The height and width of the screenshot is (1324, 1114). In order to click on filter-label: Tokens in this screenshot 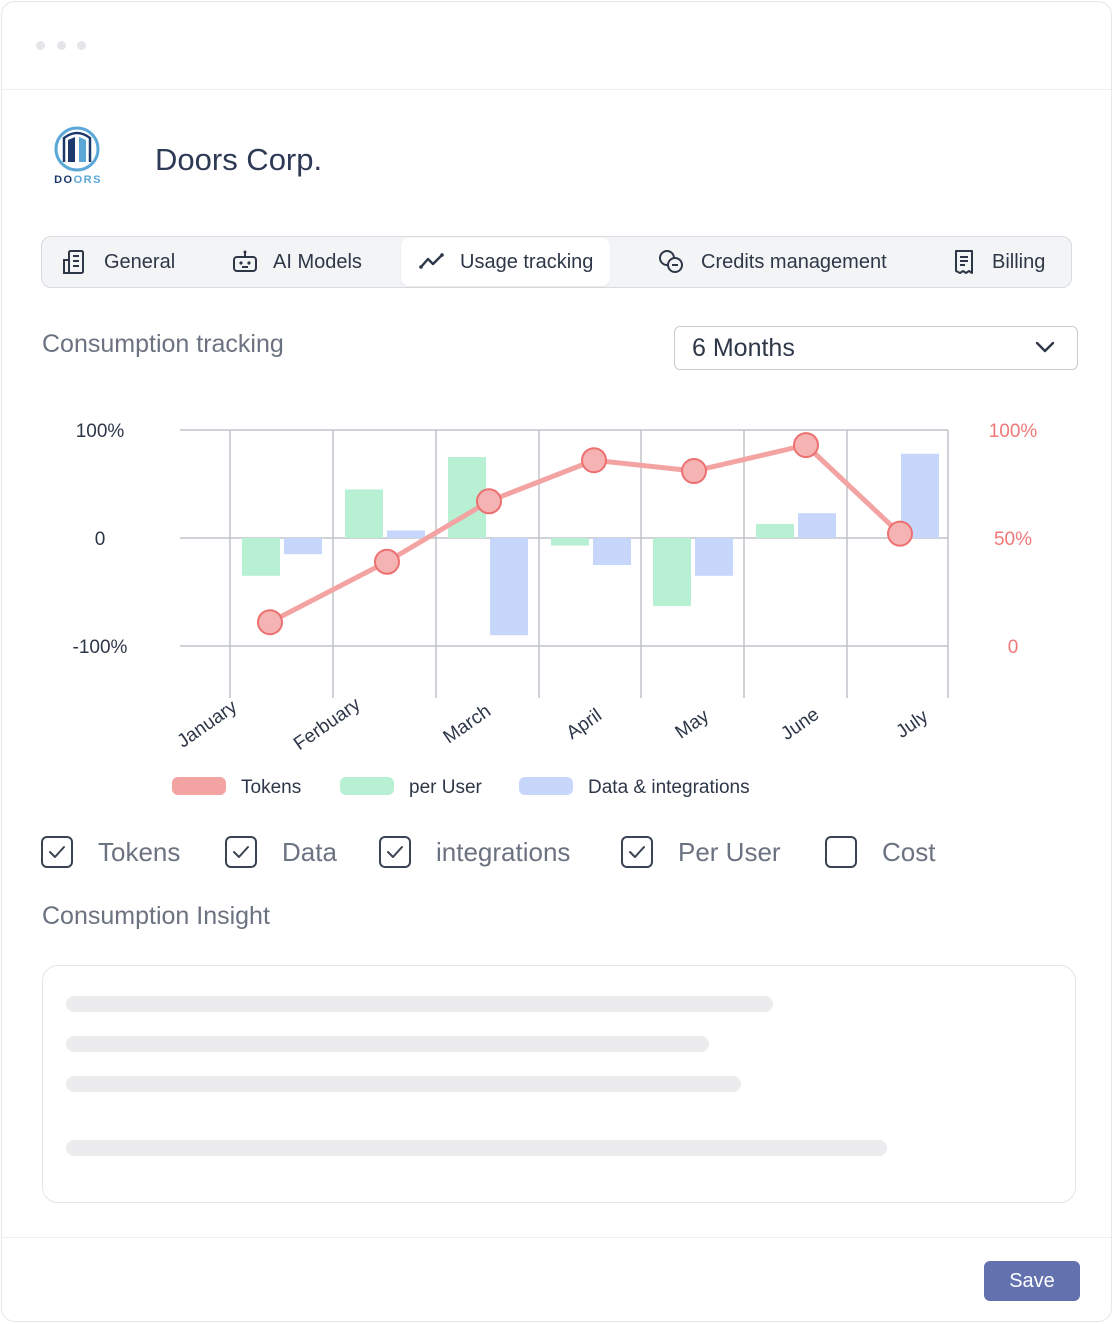, I will do `click(139, 851)`.